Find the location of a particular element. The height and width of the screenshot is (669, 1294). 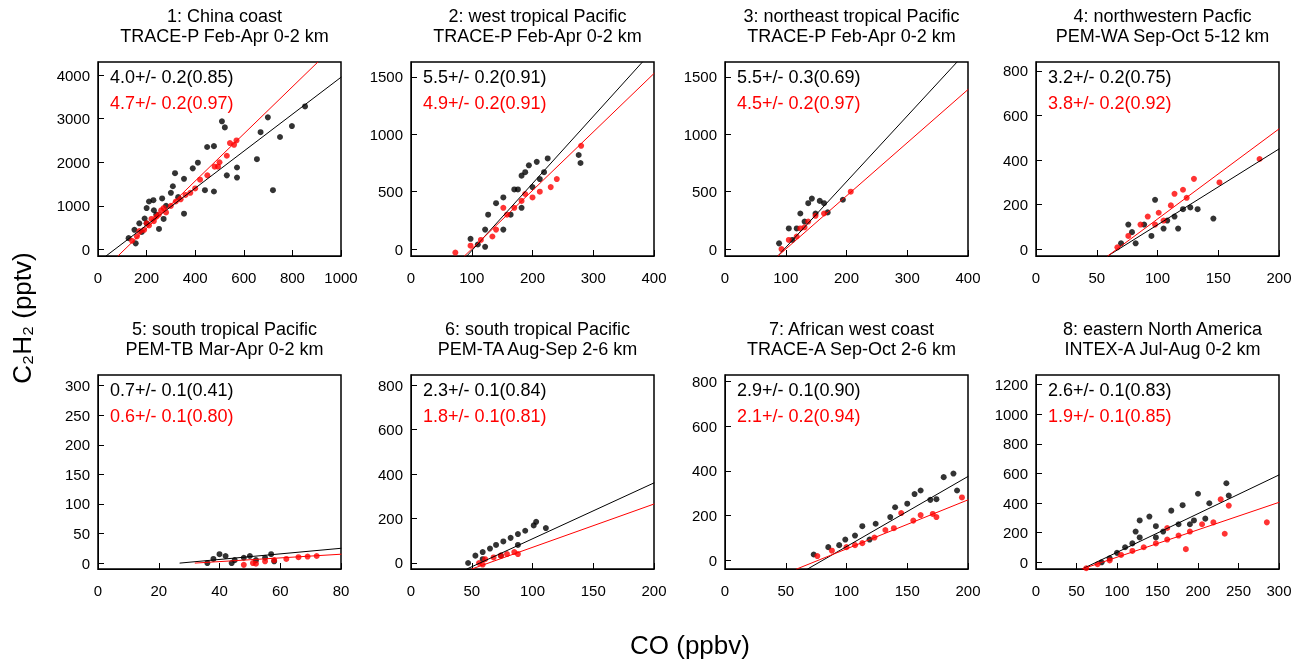

x-tick-label: 1000 is located at coordinates (341, 277).